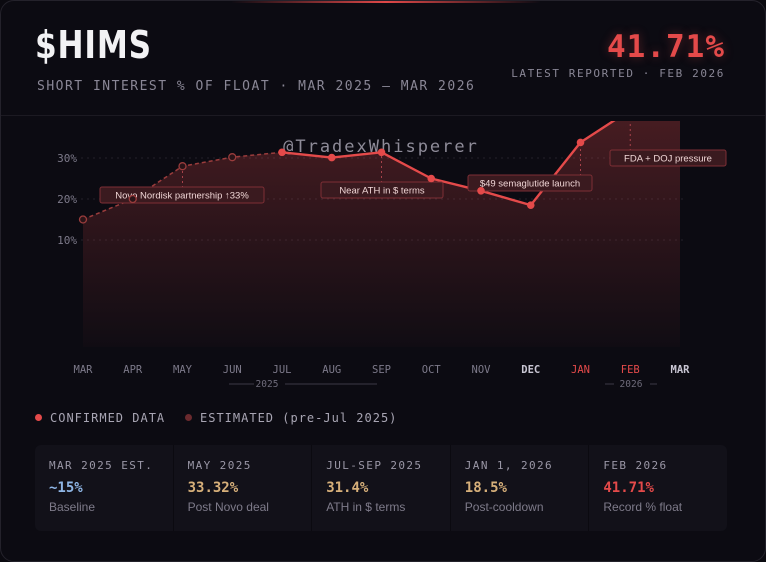 Image resolution: width=766 pixels, height=562 pixels. What do you see at coordinates (580, 370) in the screenshot?
I see `x-tick-label: JAN` at bounding box center [580, 370].